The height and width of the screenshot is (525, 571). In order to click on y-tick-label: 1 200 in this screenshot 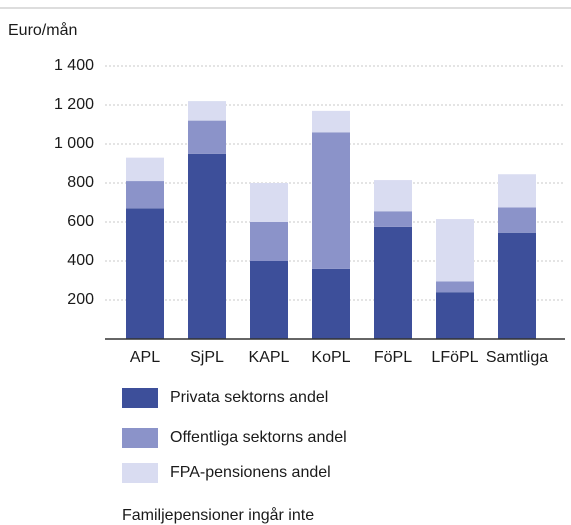, I will do `click(74, 104)`.